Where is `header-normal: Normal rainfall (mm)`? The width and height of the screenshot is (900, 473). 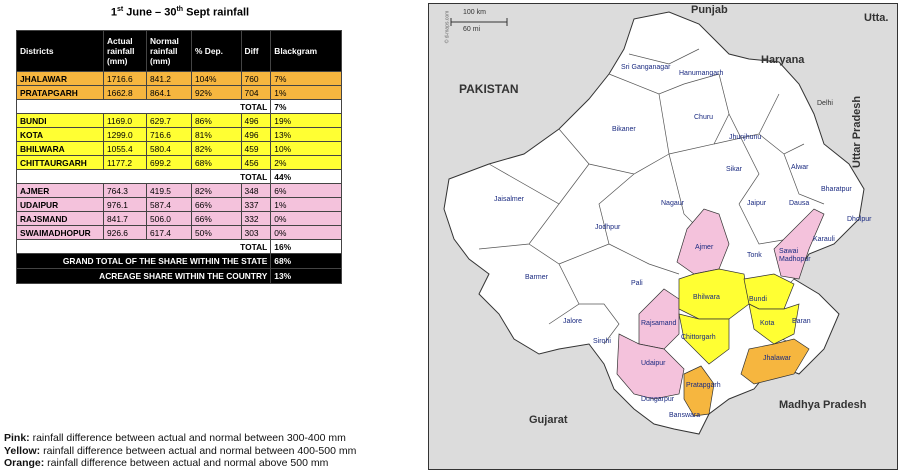 header-normal: Normal rainfall (mm) is located at coordinates (169, 51).